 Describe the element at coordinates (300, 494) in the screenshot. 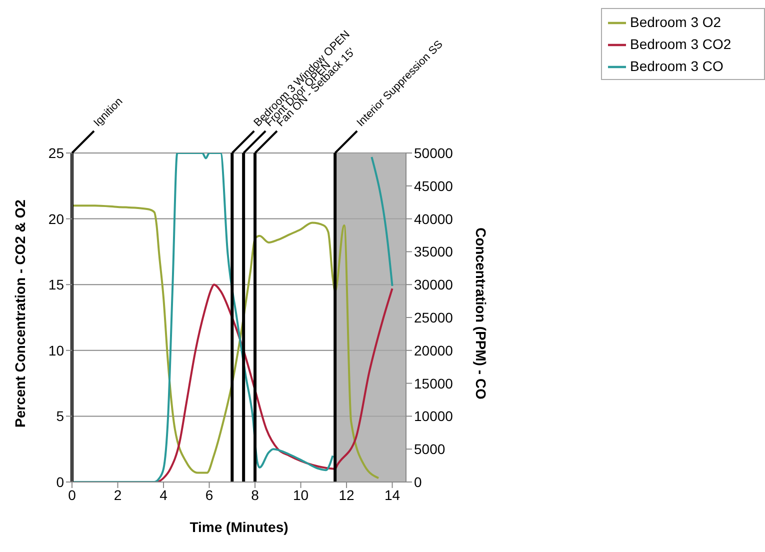

I see `x-tick-label: 10` at that location.